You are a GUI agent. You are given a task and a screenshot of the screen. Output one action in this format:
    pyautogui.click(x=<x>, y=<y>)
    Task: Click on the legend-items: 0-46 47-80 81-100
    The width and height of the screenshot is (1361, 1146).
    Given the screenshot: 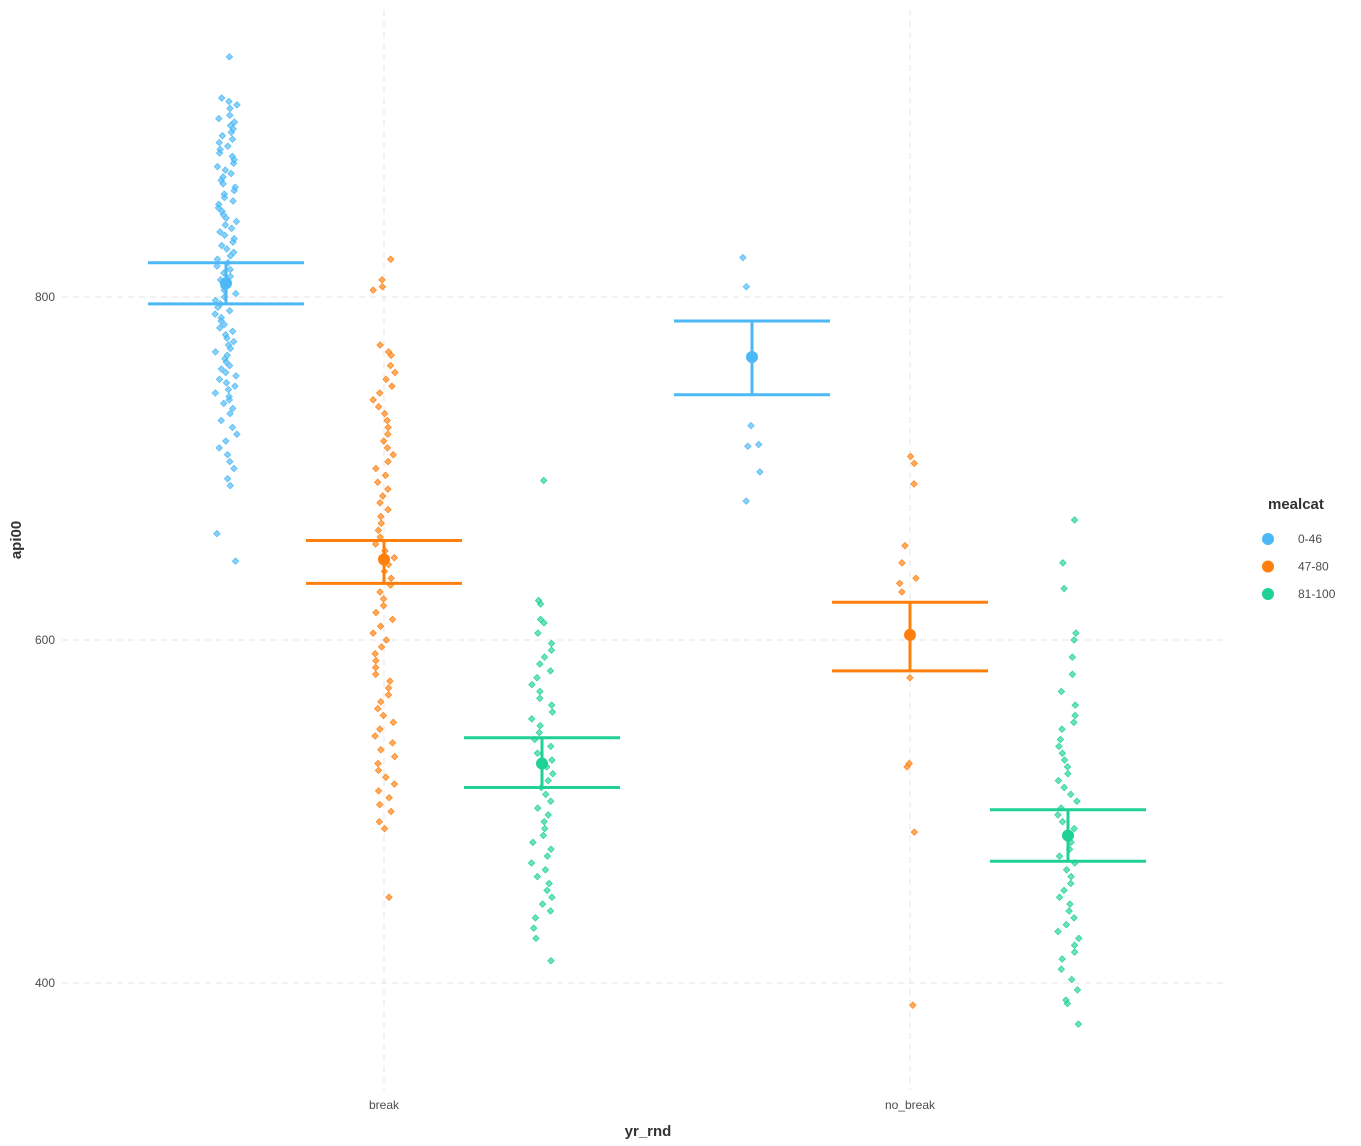 What is the action you would take?
    pyautogui.click(x=1299, y=566)
    